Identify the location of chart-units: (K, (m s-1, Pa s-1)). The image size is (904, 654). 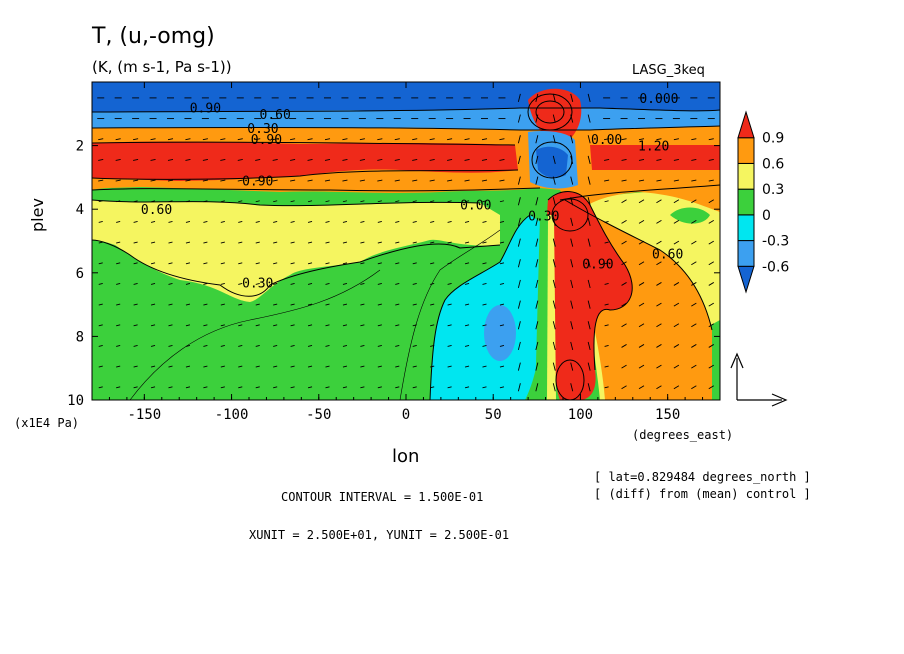
(162, 67).